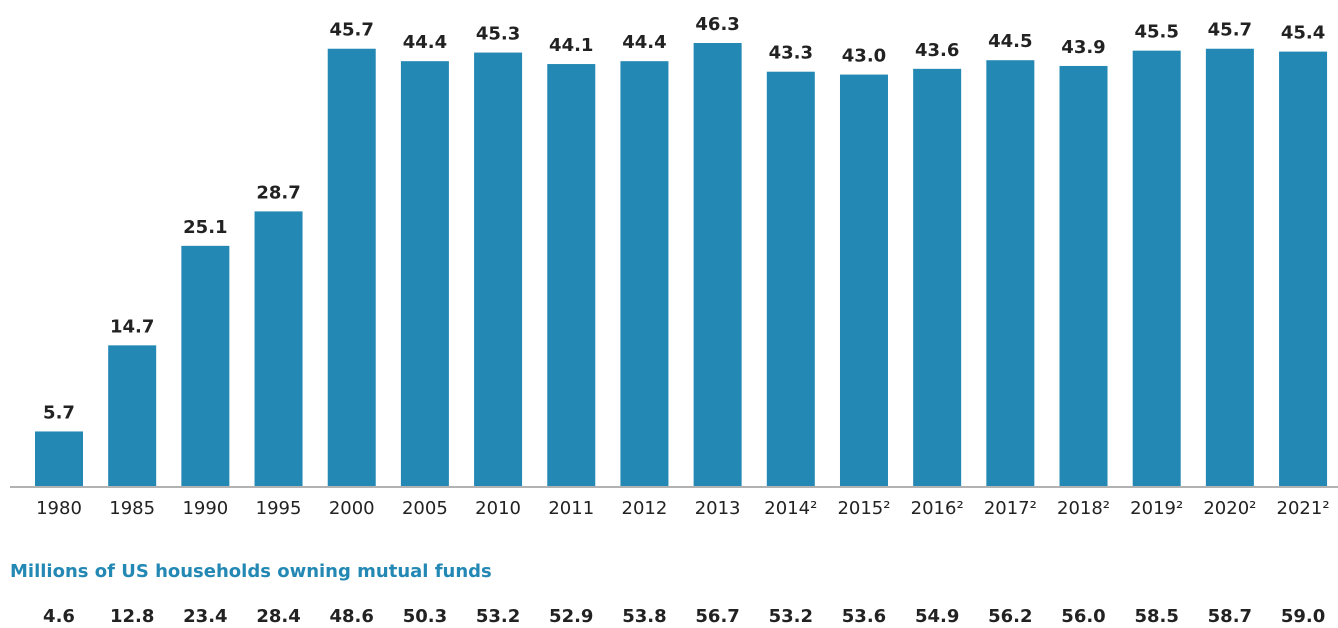 Image resolution: width=1338 pixels, height=628 pixels. Describe the element at coordinates (864, 616) in the screenshot. I see `households-value: 53.6` at that location.